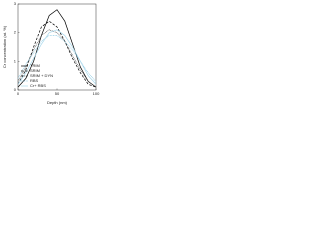  I want to click on legend-label: Cr+ RBS, so click(38, 85).